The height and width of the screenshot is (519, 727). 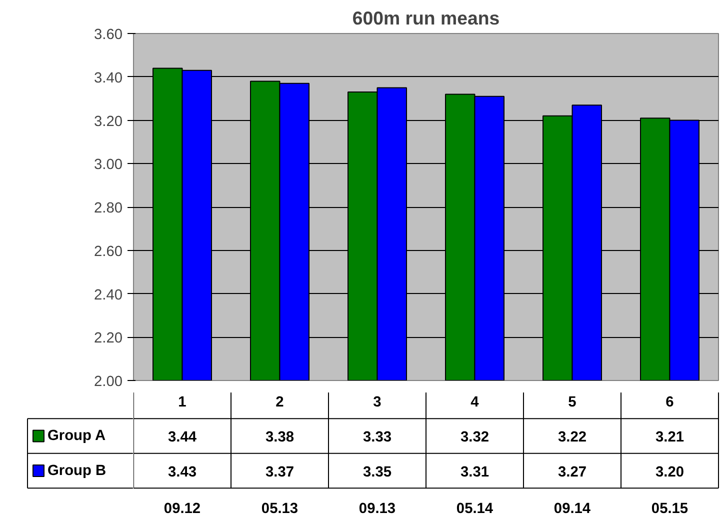 What do you see at coordinates (572, 437) in the screenshot?
I see `data-label: 3.22` at bounding box center [572, 437].